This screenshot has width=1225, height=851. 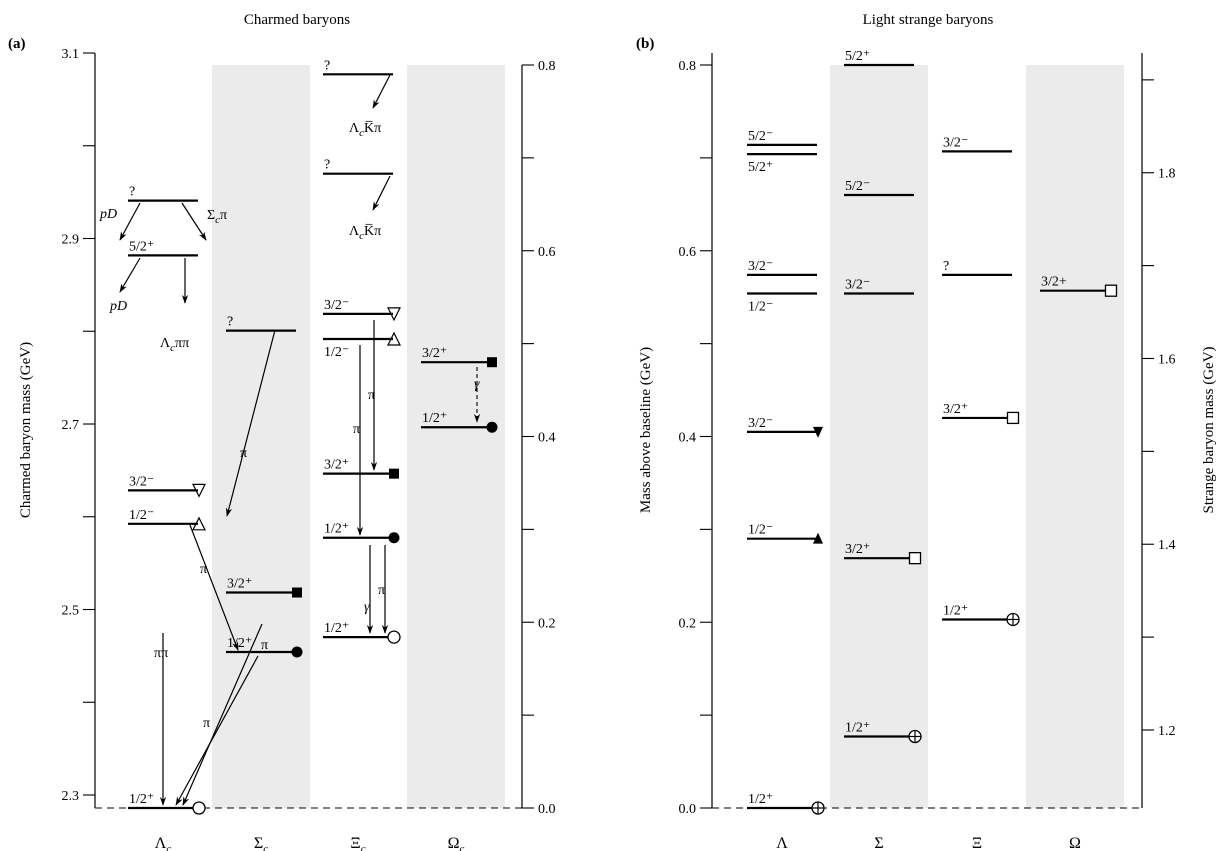 I want to click on level-marker-circle-open, so click(x=199, y=808).